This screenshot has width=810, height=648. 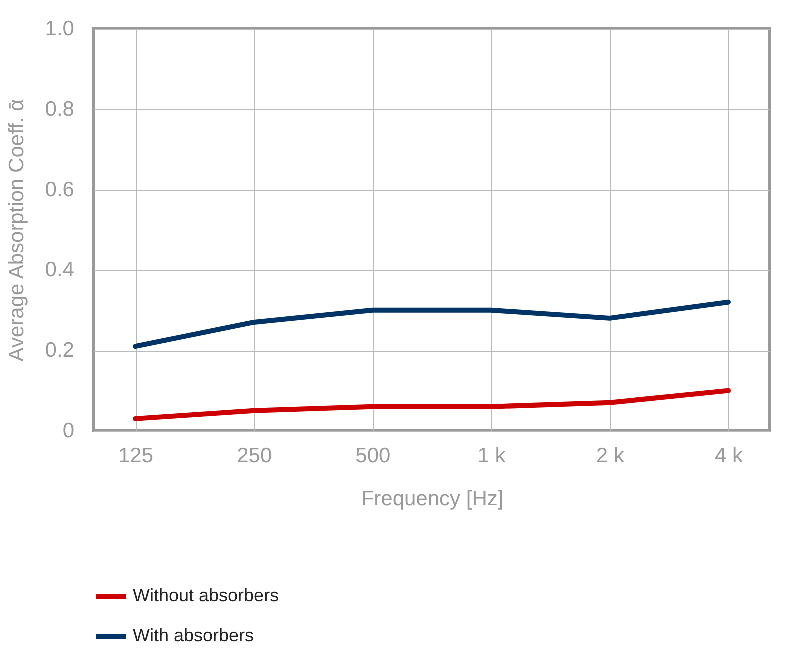 I want to click on y-tick-label: 0.2, so click(x=59, y=350).